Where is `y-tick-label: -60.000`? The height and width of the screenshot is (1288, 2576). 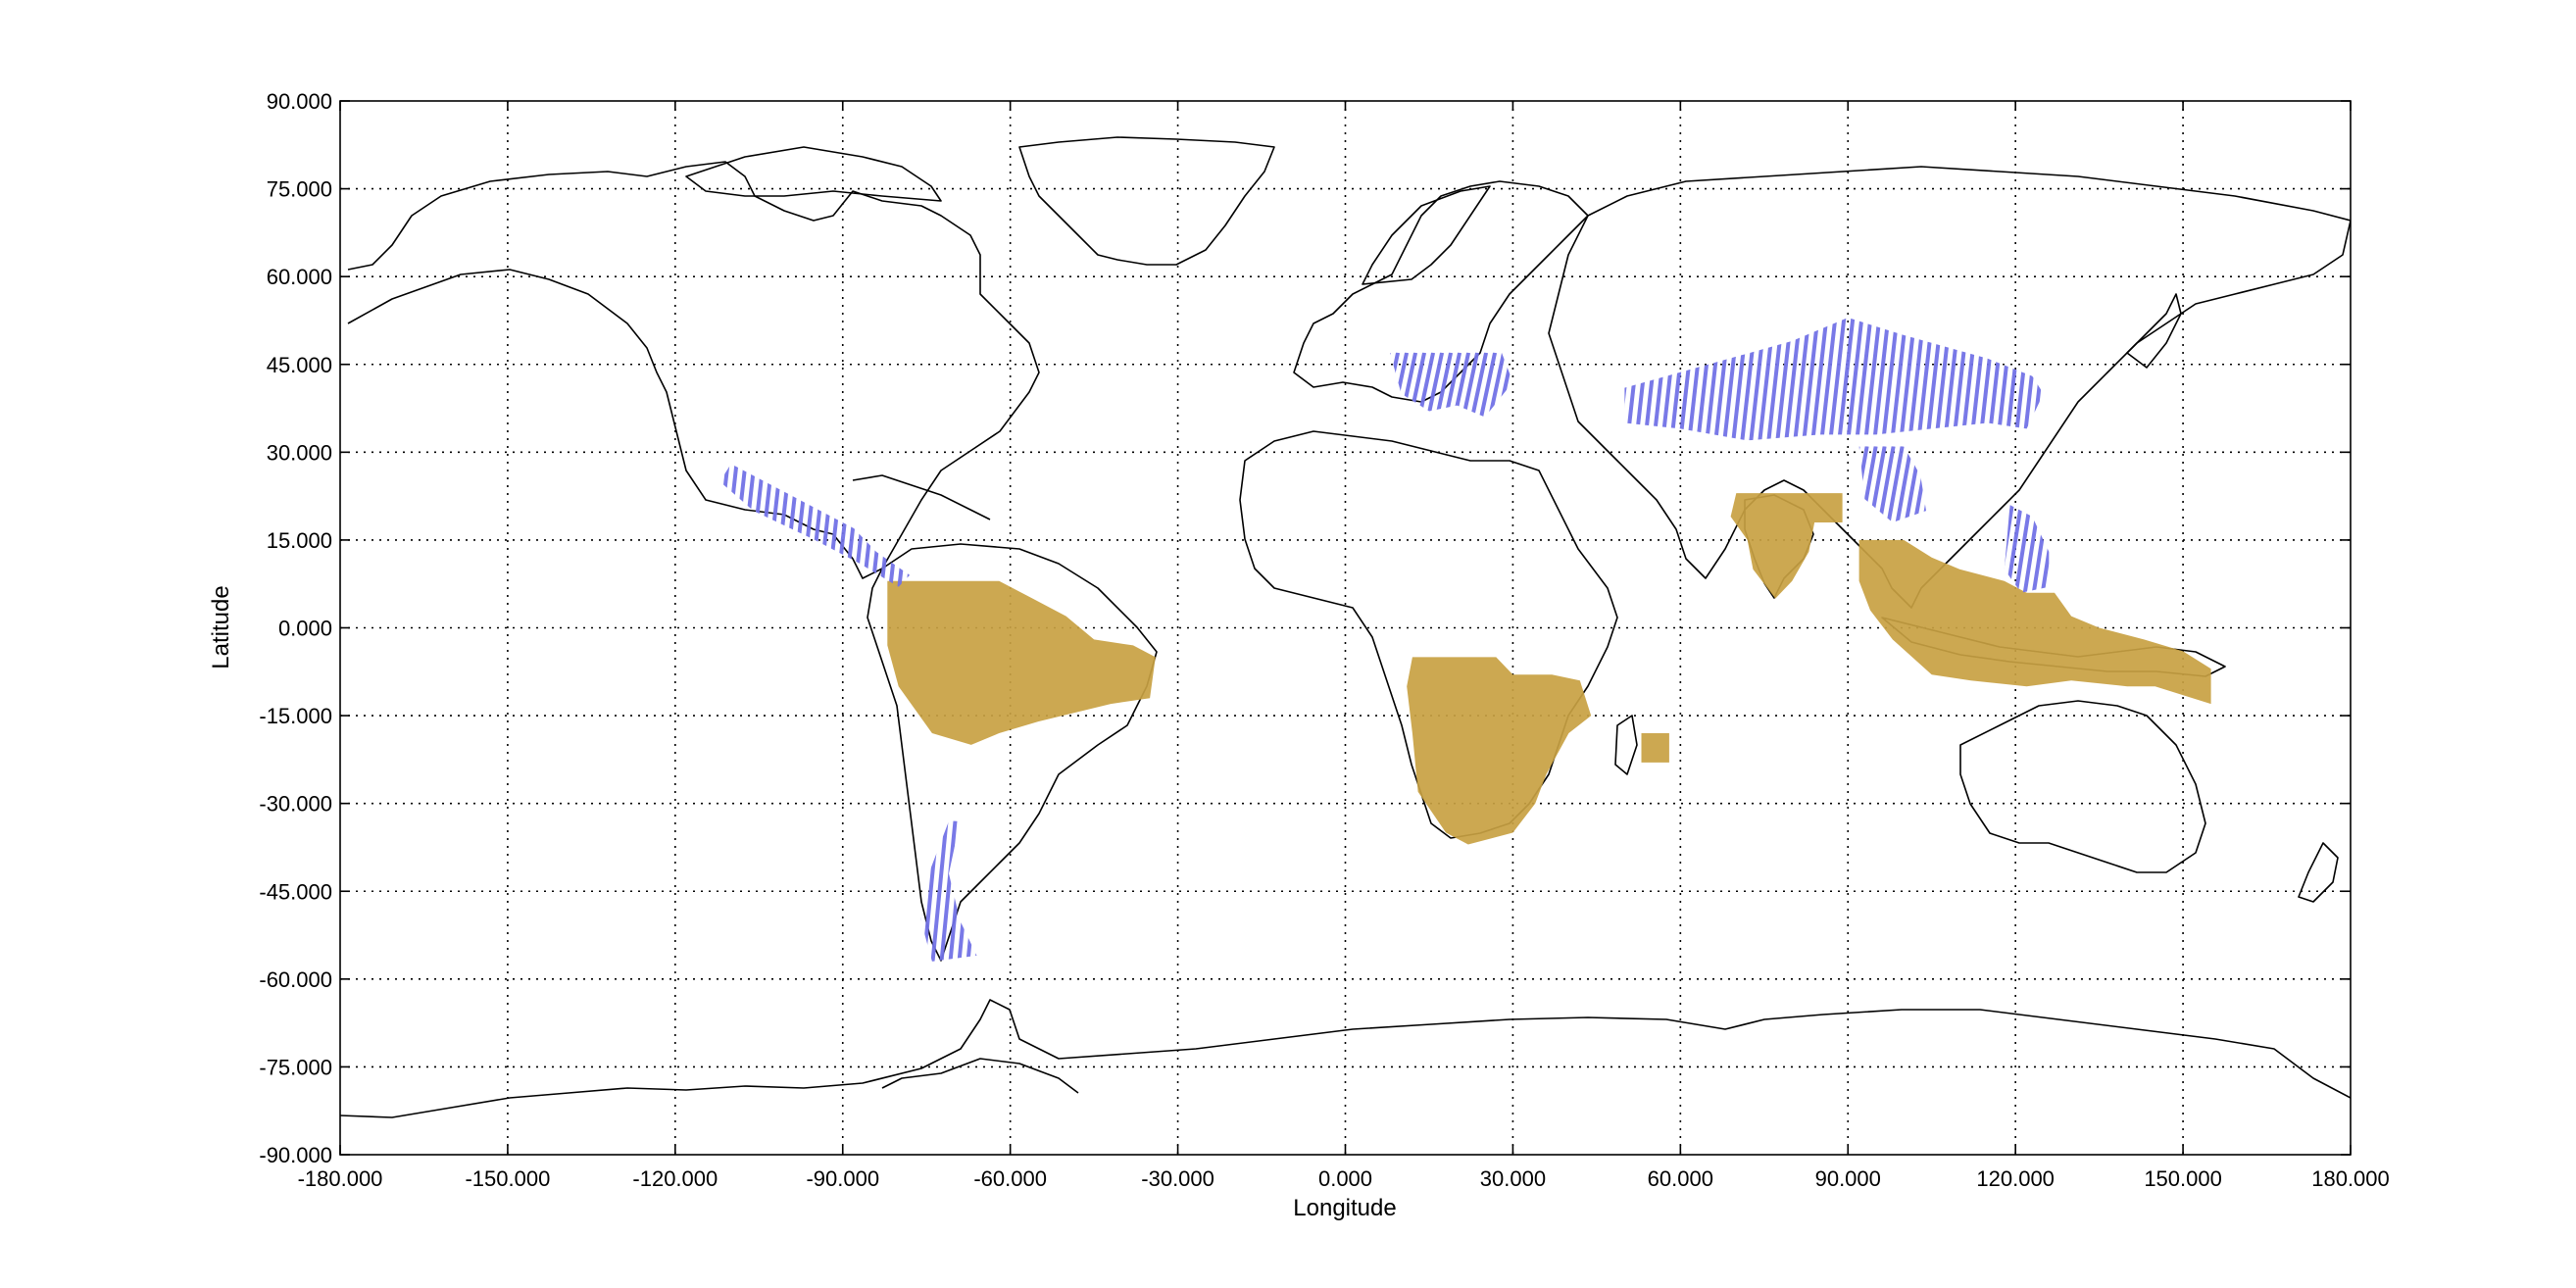 y-tick-label: -60.000 is located at coordinates (295, 979).